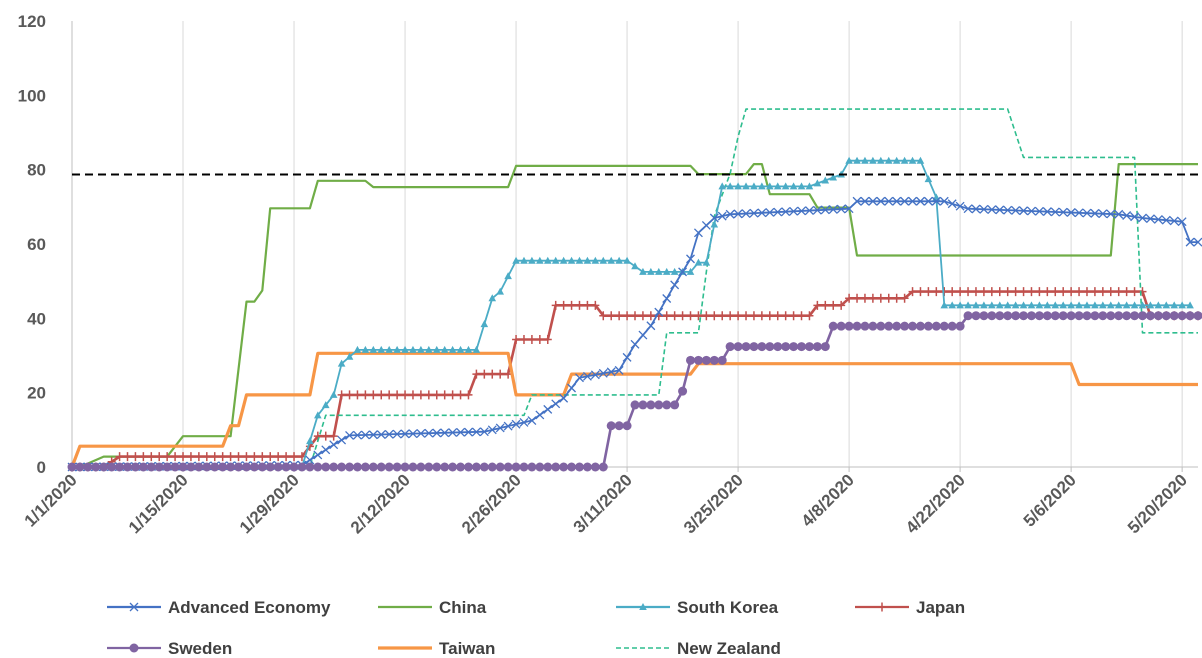 This screenshot has width=1202, height=658. What do you see at coordinates (249, 607) in the screenshot?
I see `legend-label: Advanced Economy` at bounding box center [249, 607].